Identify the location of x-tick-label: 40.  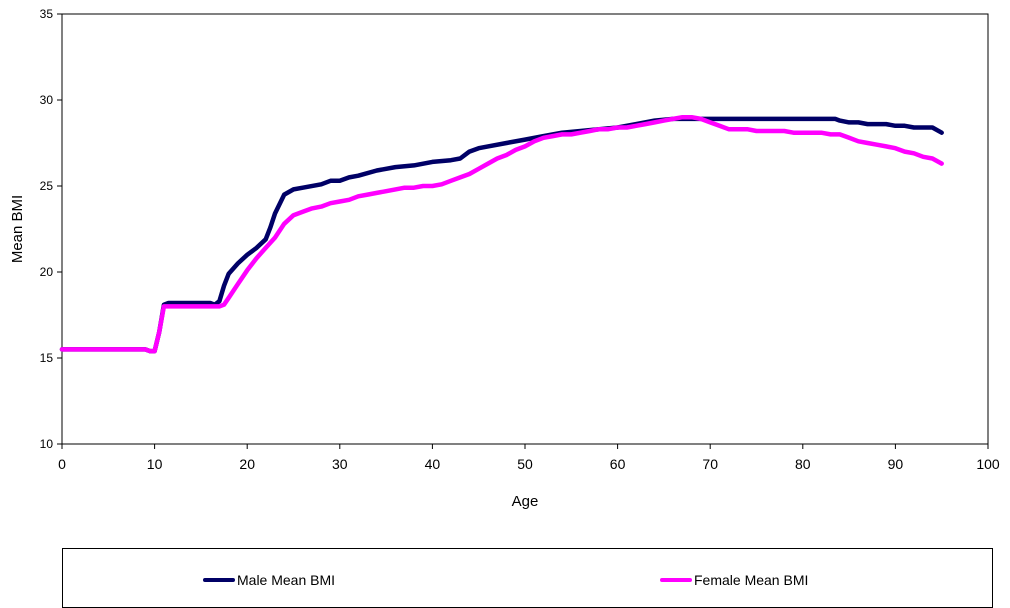
(433, 464).